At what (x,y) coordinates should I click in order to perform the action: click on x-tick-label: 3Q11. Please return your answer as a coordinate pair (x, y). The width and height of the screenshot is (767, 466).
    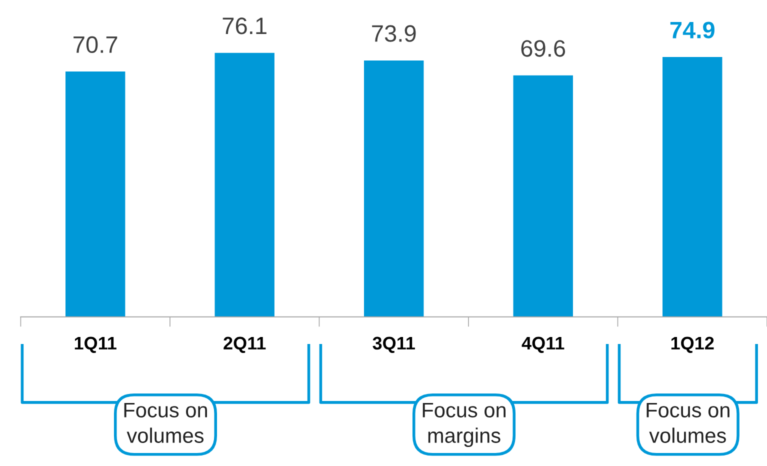
    Looking at the image, I should click on (393, 344).